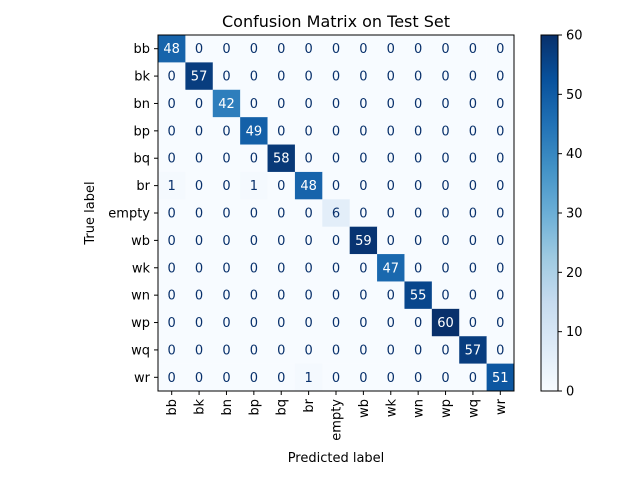 The width and height of the screenshot is (640, 480). I want to click on cell-value-bp-br: 0, so click(308, 131).